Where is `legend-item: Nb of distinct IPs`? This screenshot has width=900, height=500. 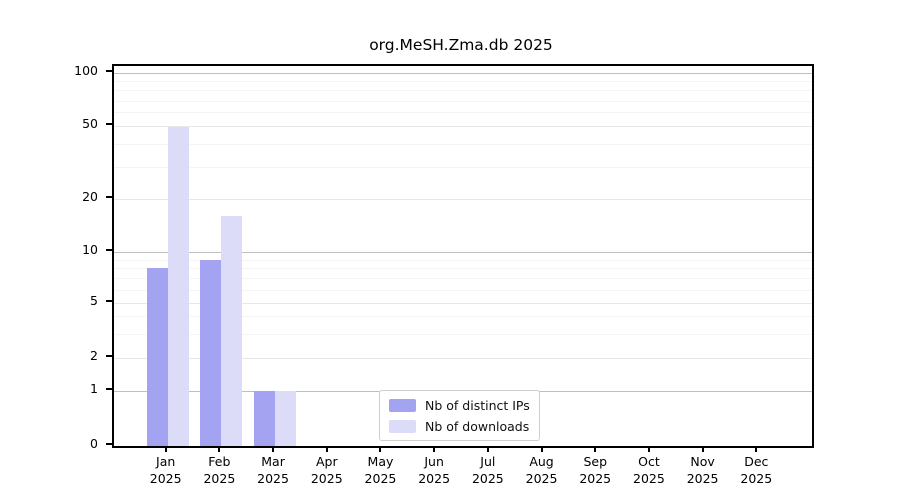
legend-item: Nb of distinct IPs is located at coordinates (459, 405).